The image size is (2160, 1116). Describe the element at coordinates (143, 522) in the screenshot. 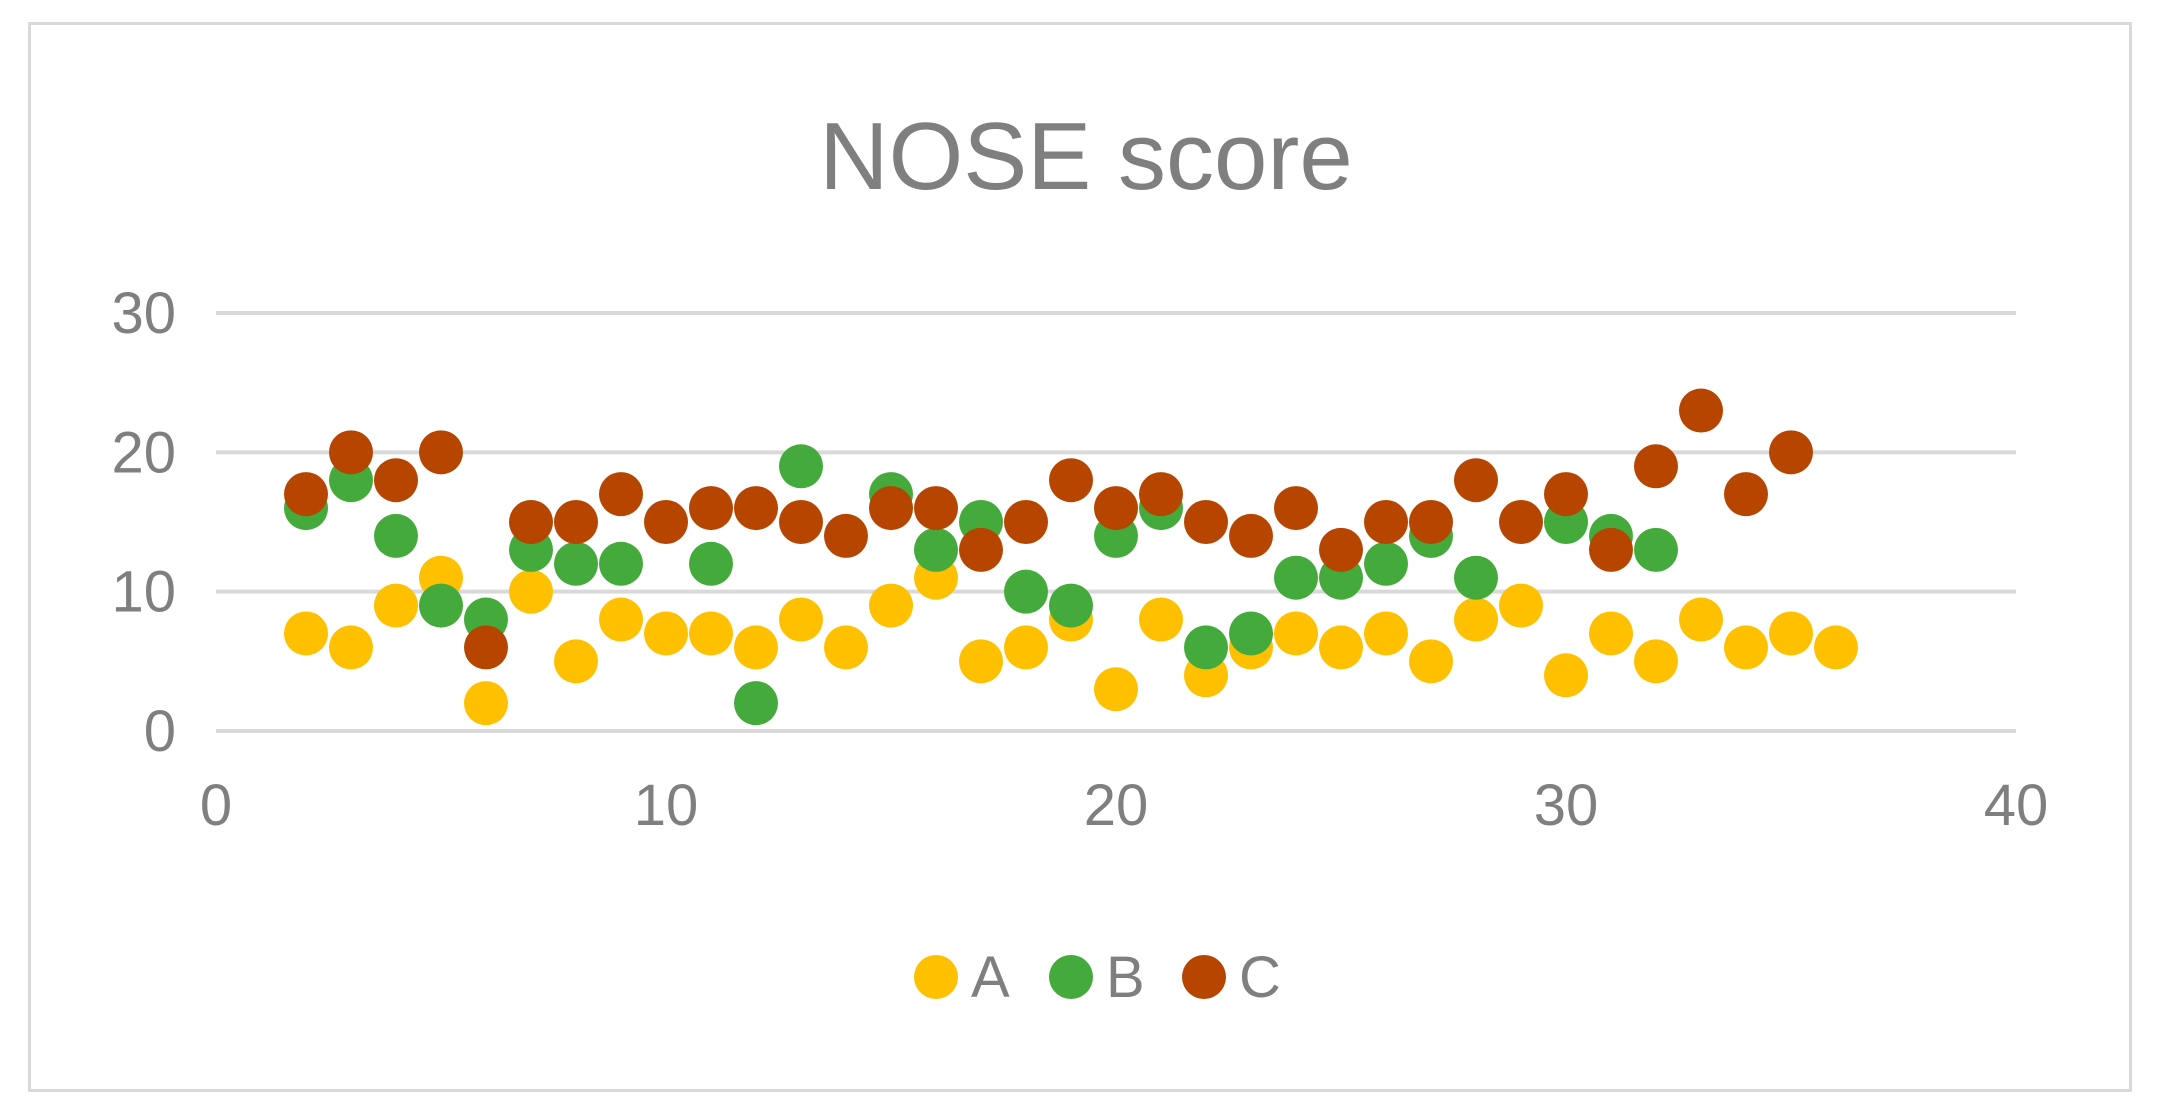

I see `y-axis-ticks: 0 10 20 30` at that location.